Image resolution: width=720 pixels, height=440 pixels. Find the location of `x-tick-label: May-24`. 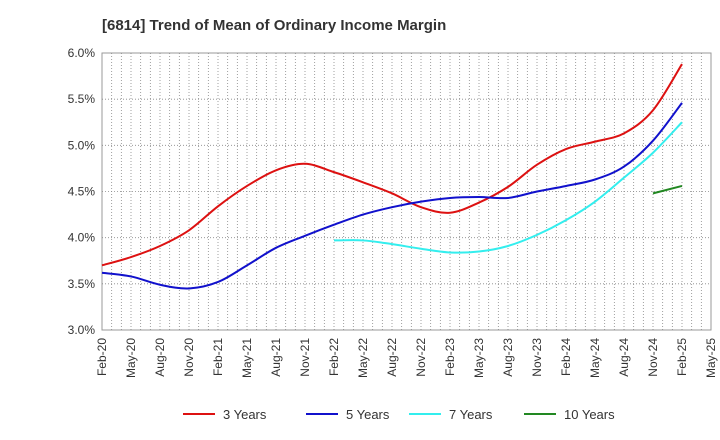

x-tick-label: May-24 is located at coordinates (595, 358).